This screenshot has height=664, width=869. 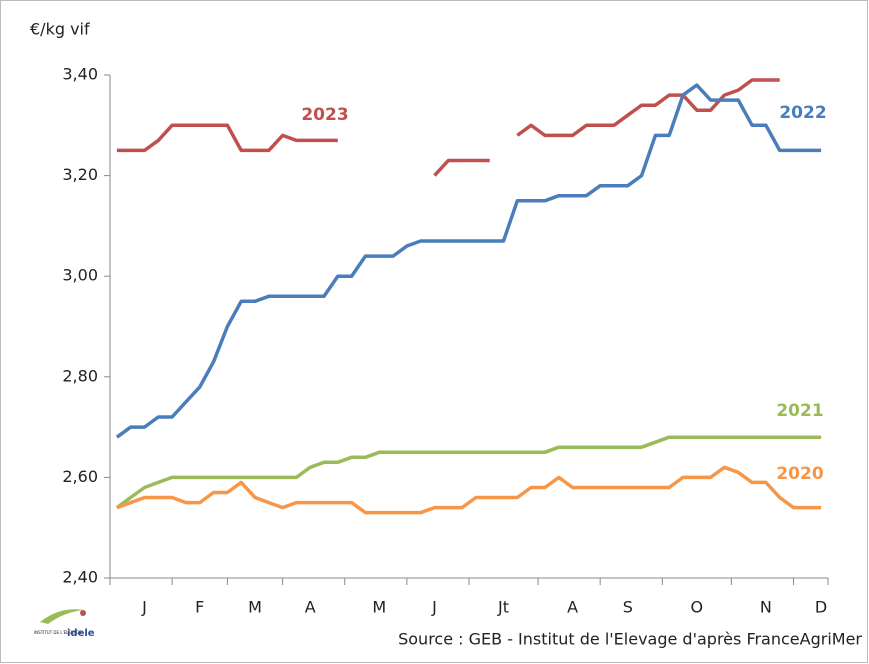 What do you see at coordinates (60, 29) in the screenshot?
I see `y-axis-label: €/kg vif` at bounding box center [60, 29].